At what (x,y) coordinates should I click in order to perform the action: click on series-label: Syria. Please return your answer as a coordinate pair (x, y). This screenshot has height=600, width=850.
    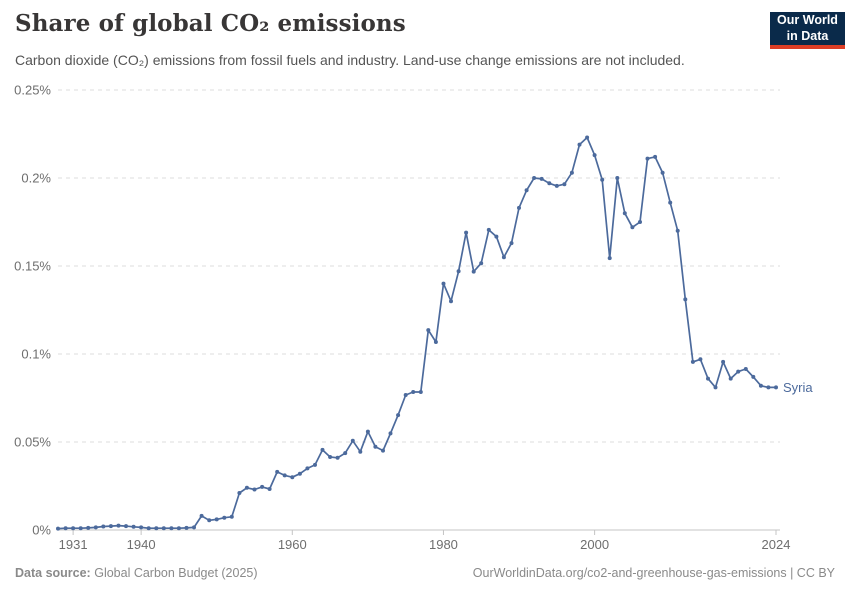
    Looking at the image, I should click on (798, 387).